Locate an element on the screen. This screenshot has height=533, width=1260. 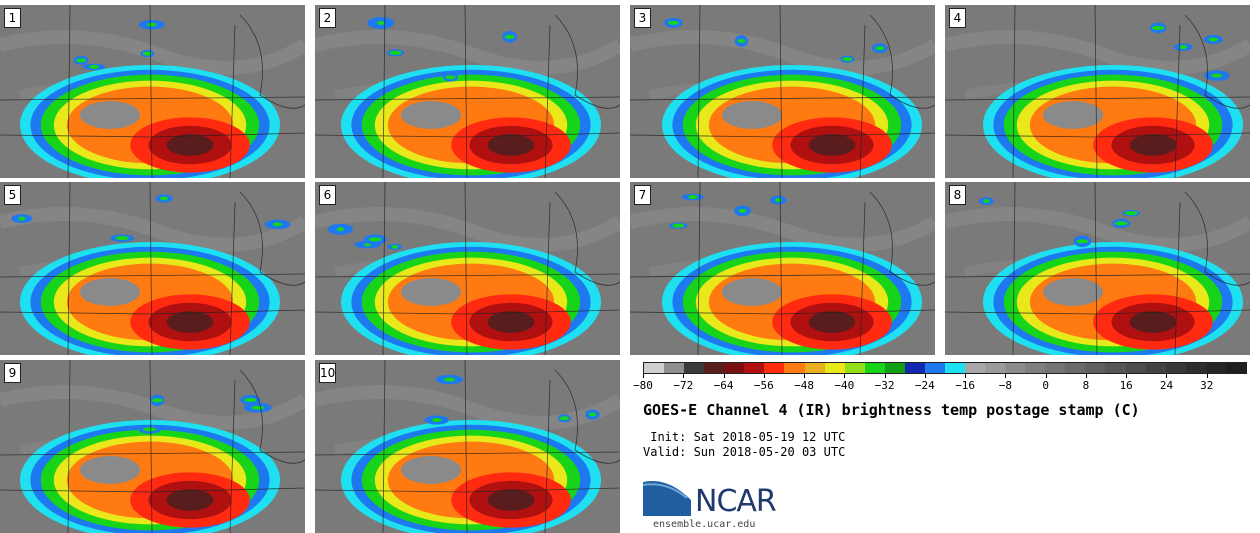
colorbar-tick-label: −16 is located at coordinates (965, 385).